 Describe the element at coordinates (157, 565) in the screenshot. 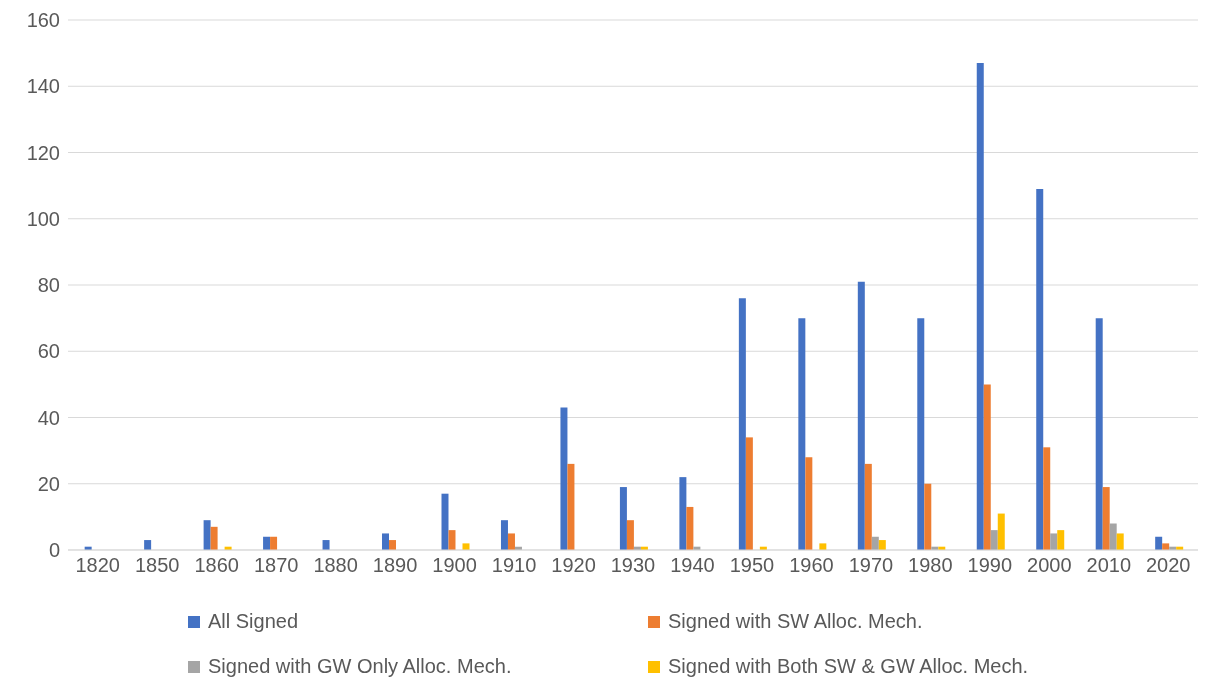

I see `x-tick-label: 1850` at that location.